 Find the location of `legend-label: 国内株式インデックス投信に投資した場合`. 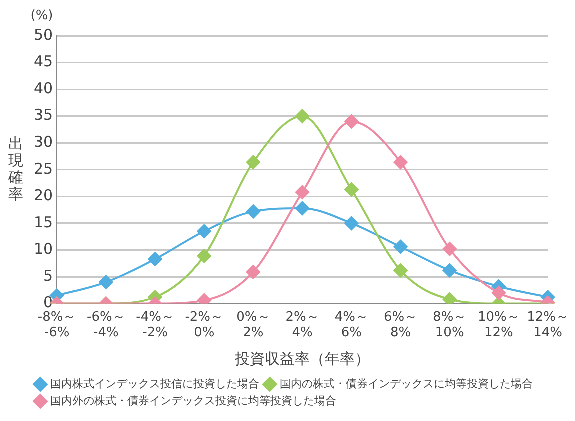

legend-label: 国内株式インデックス投信に投資した場合 is located at coordinates (155, 383).